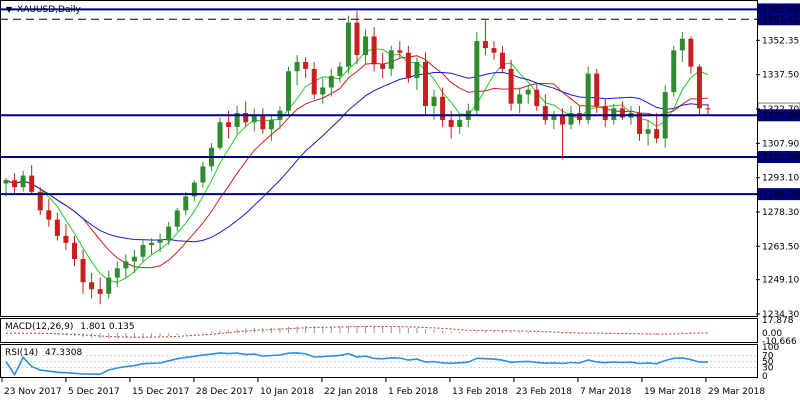 Image resolution: width=800 pixels, height=404 pixels. I want to click on chart-title: ▼ XAUUSD,Daily, so click(43, 10).